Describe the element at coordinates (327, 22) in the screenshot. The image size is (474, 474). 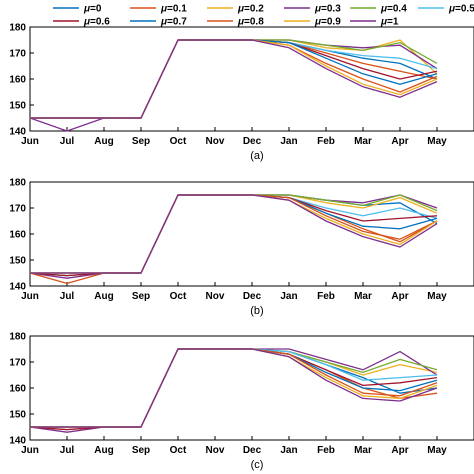
I see `legend-label: μ=0.9` at that location.